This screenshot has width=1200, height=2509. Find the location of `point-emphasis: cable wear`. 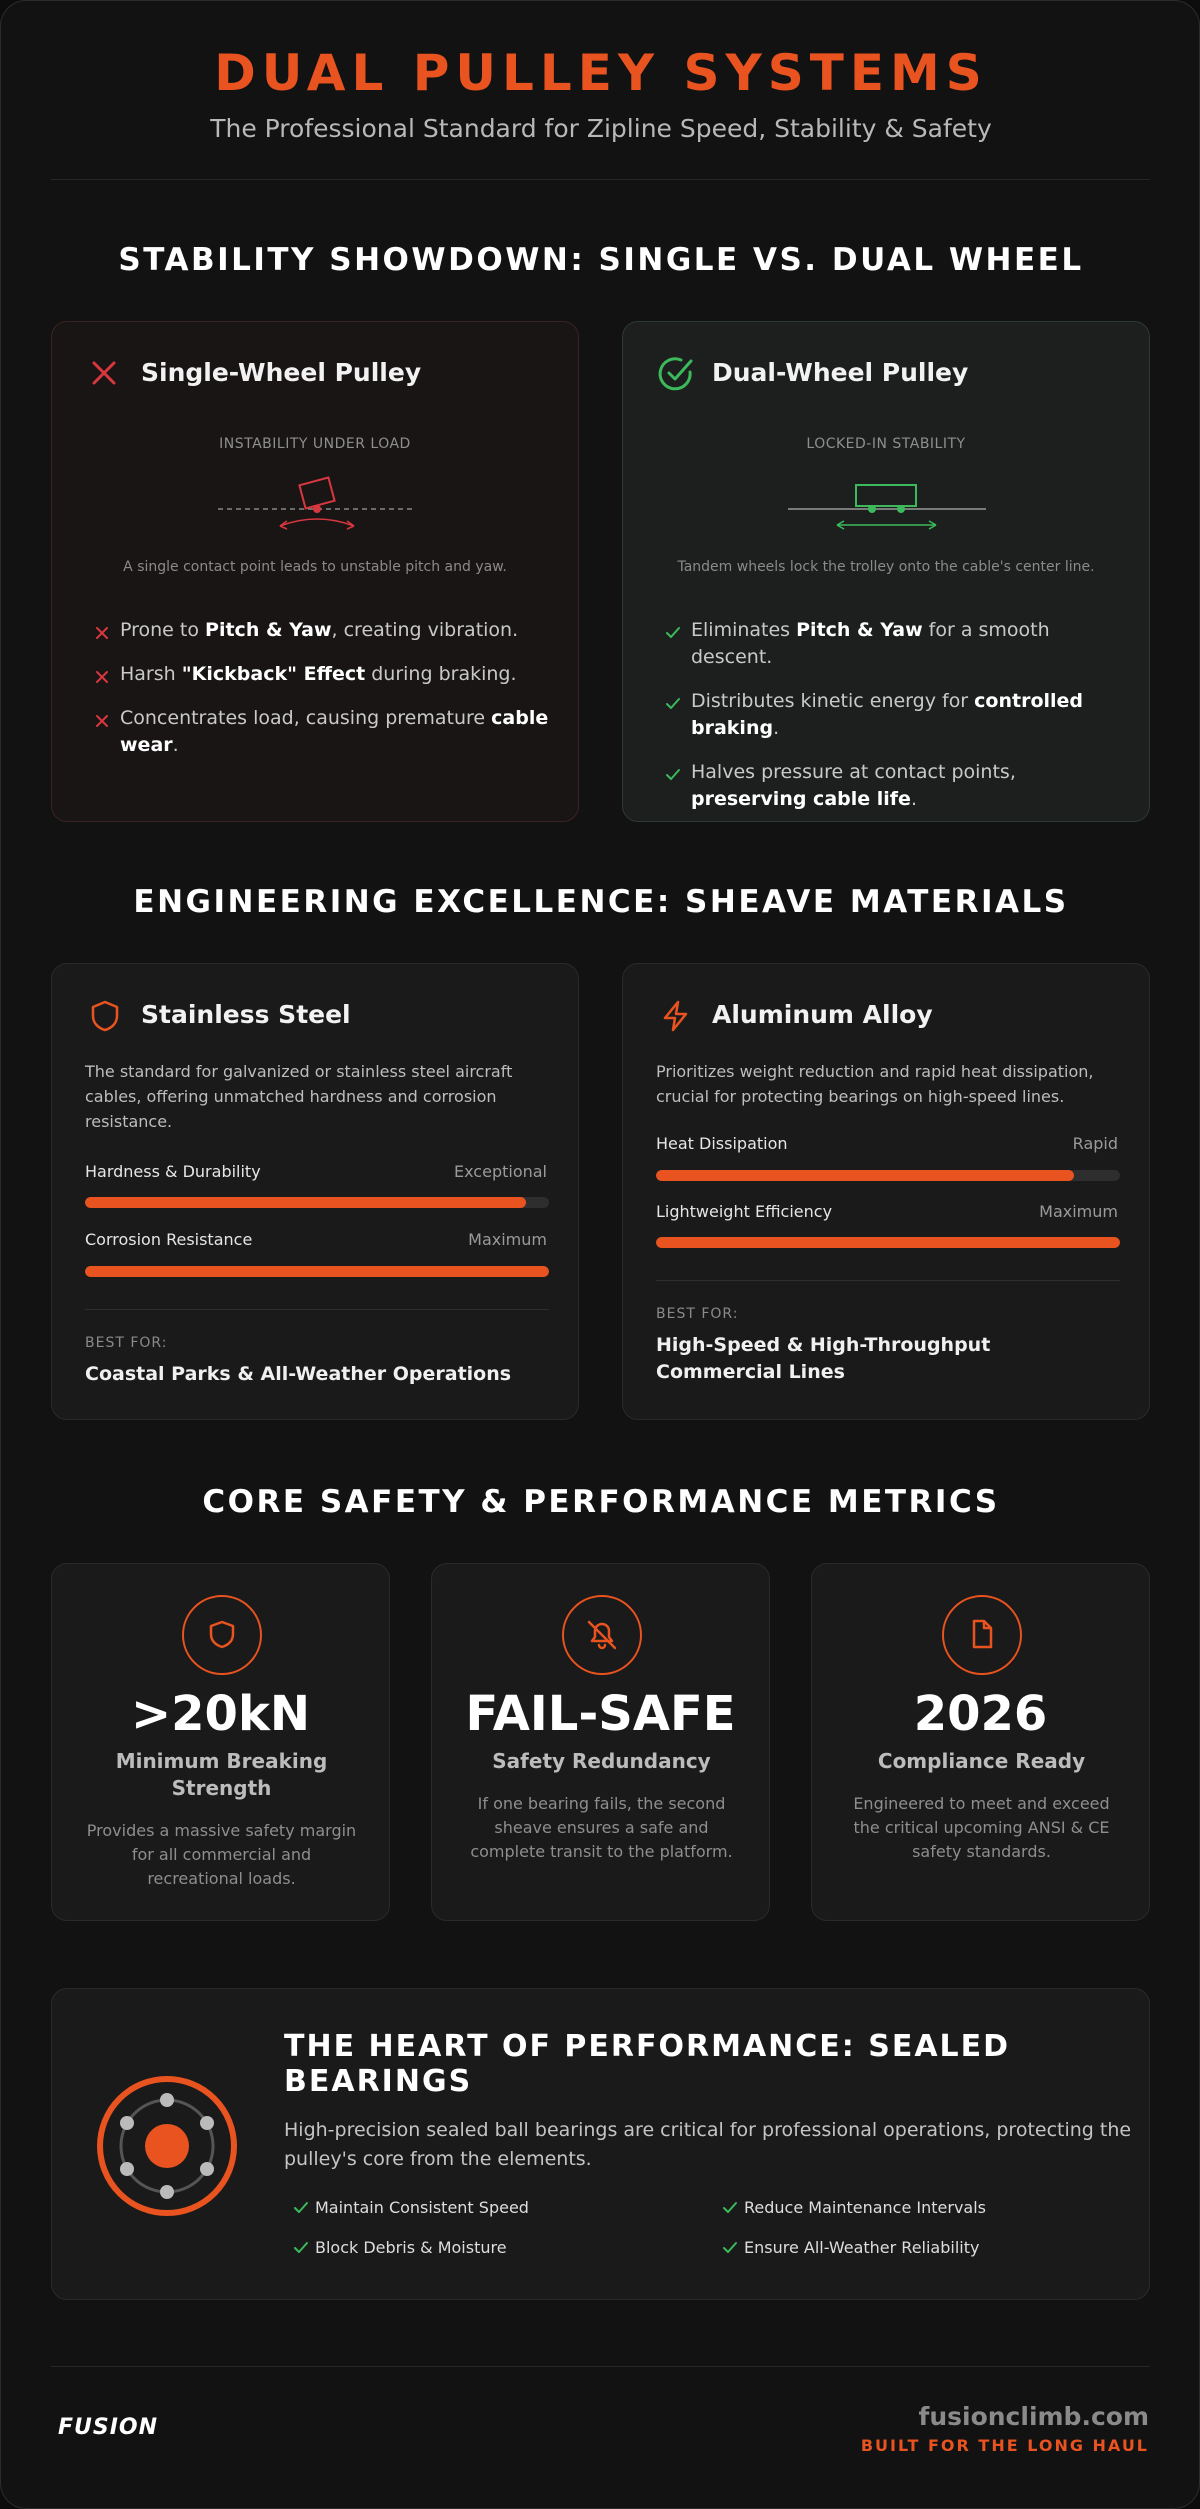

point-emphasis: cable wear is located at coordinates (334, 731).